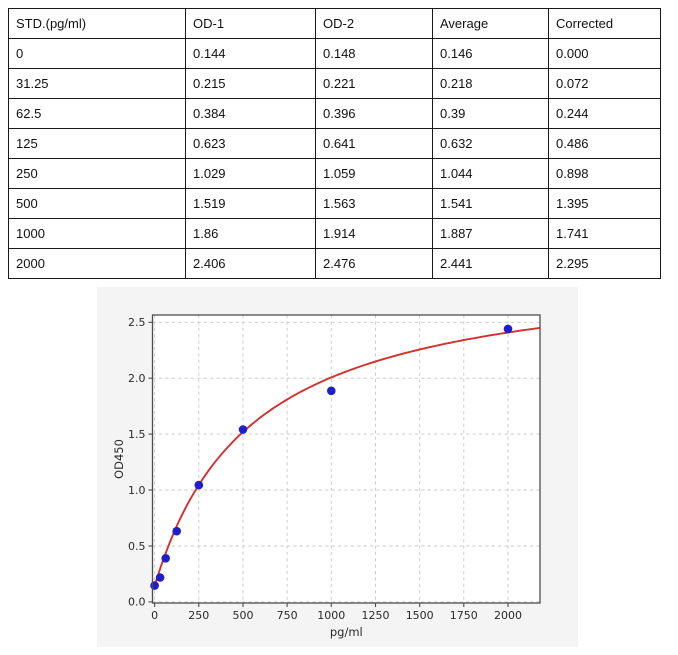 The width and height of the screenshot is (678, 655). Describe the element at coordinates (464, 615) in the screenshot. I see `x-tick-label: 1750` at that location.